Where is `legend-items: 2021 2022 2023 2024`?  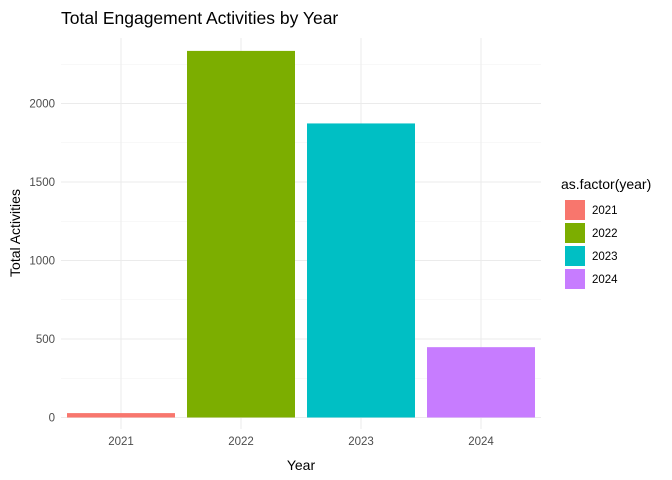 legend-items: 2021 2022 2023 2024 is located at coordinates (591, 244).